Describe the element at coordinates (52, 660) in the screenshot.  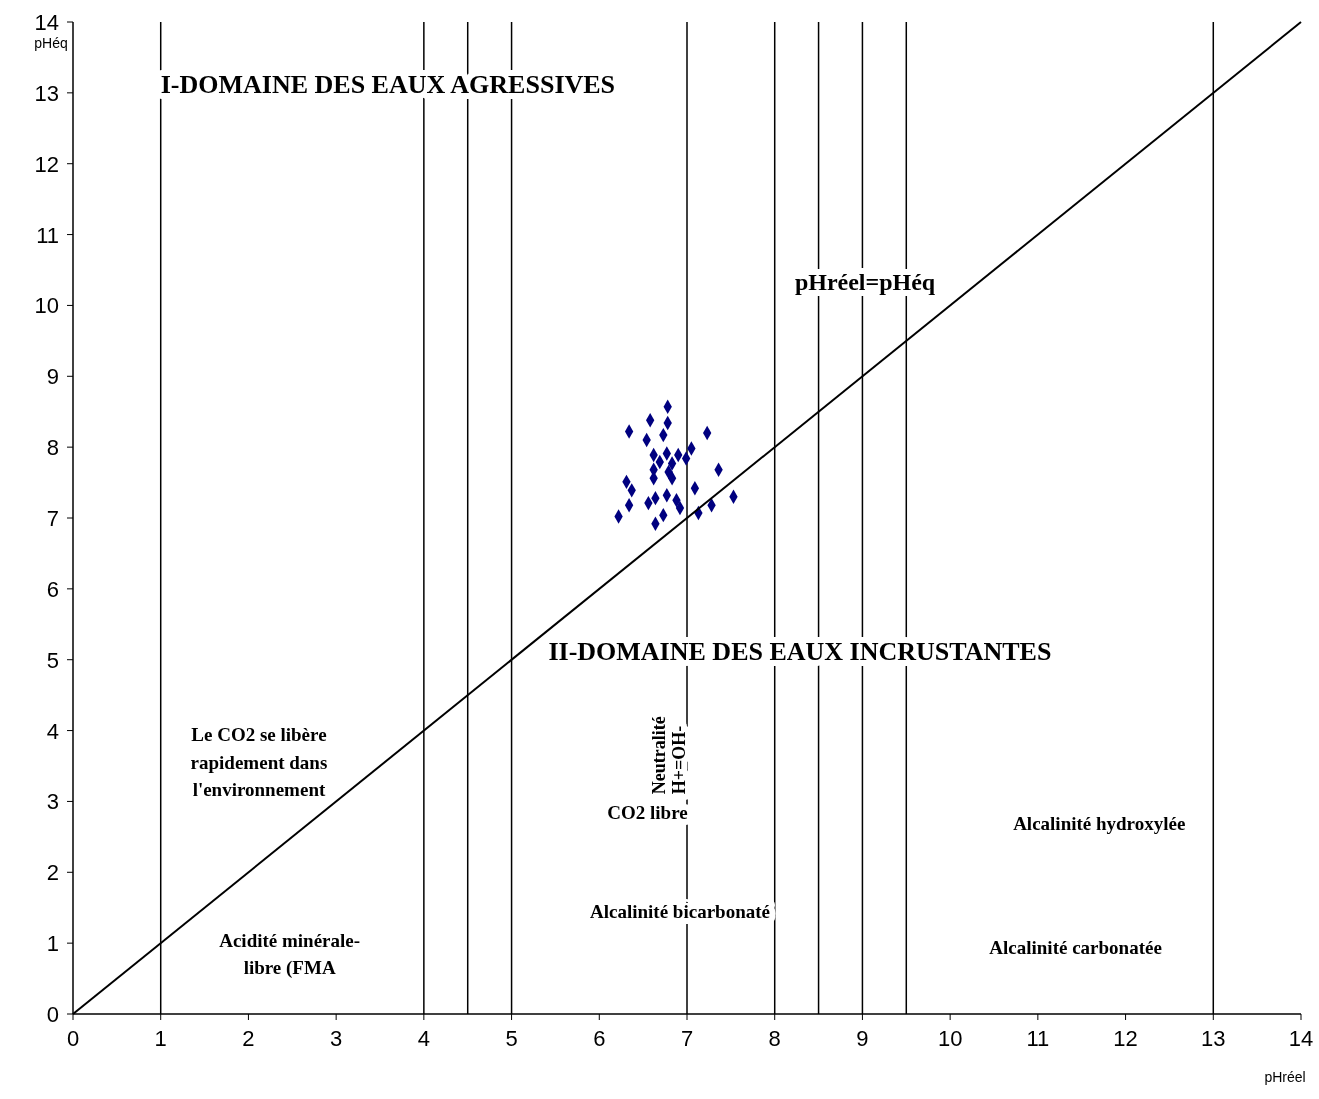
I see `y-tick-label: 5` at that location.